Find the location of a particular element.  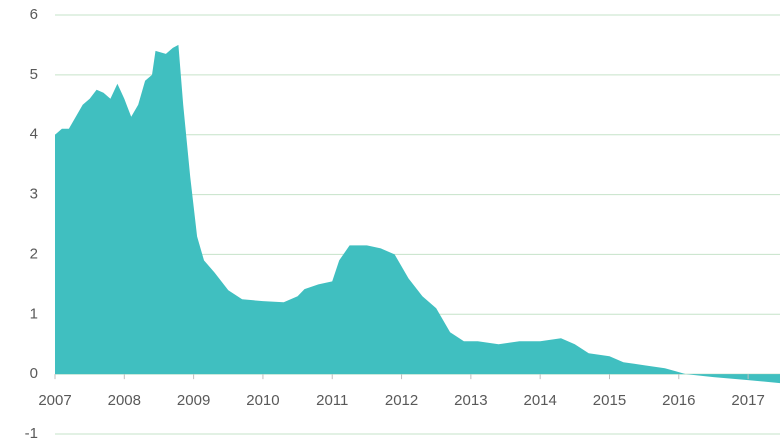

x-tick-label: 2009 is located at coordinates (193, 400).